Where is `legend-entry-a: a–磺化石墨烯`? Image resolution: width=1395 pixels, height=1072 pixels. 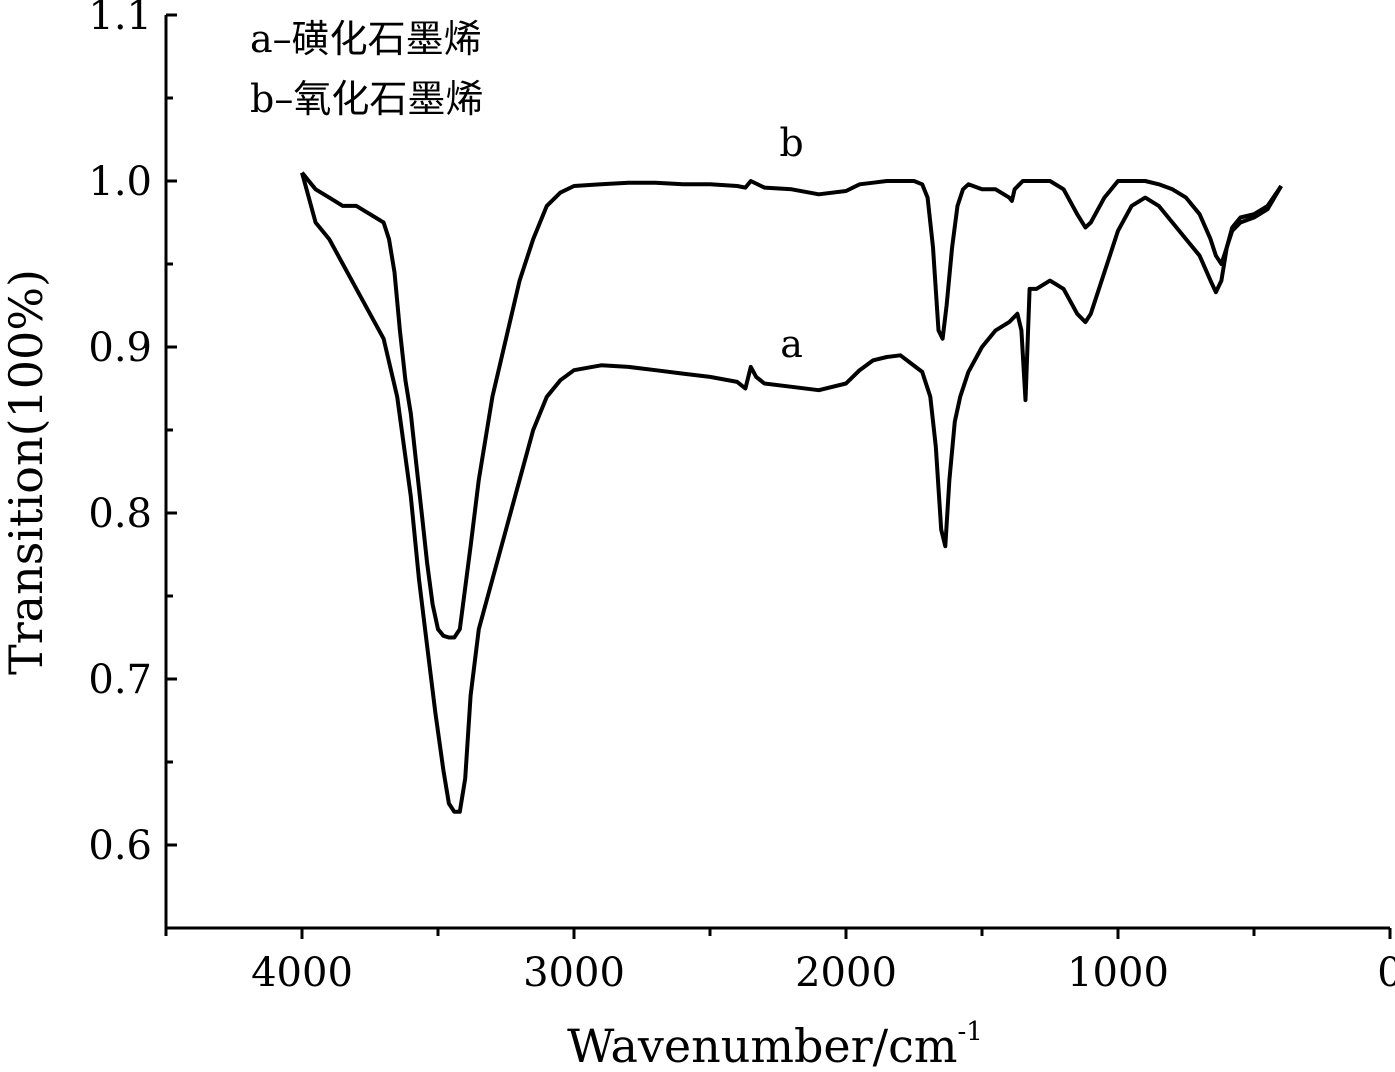
legend-entry-a: a–磺化石墨烯 is located at coordinates (366, 39).